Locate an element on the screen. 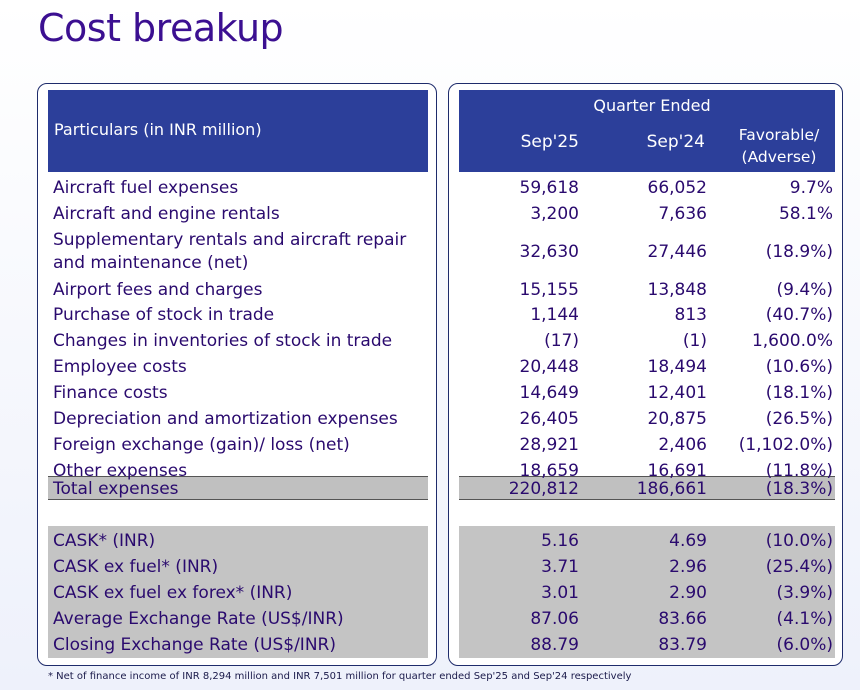  row-label: Aircraft fuel expenses is located at coordinates (146, 188).